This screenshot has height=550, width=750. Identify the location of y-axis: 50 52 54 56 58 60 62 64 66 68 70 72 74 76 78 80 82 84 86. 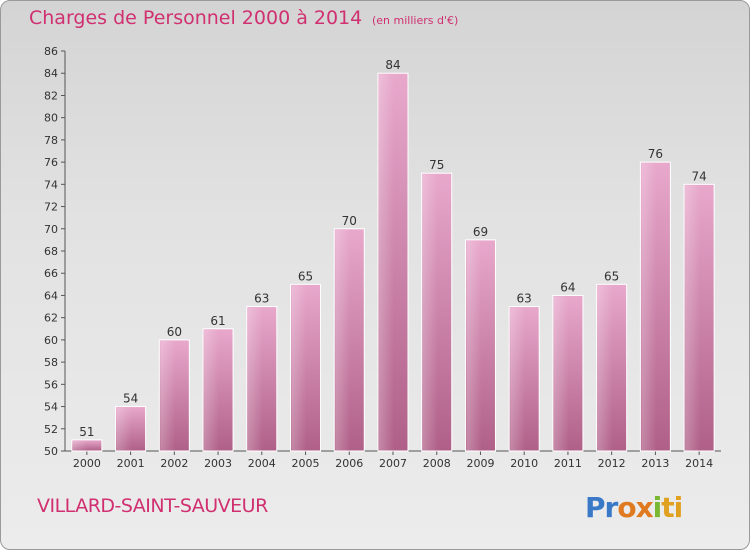
(55, 251).